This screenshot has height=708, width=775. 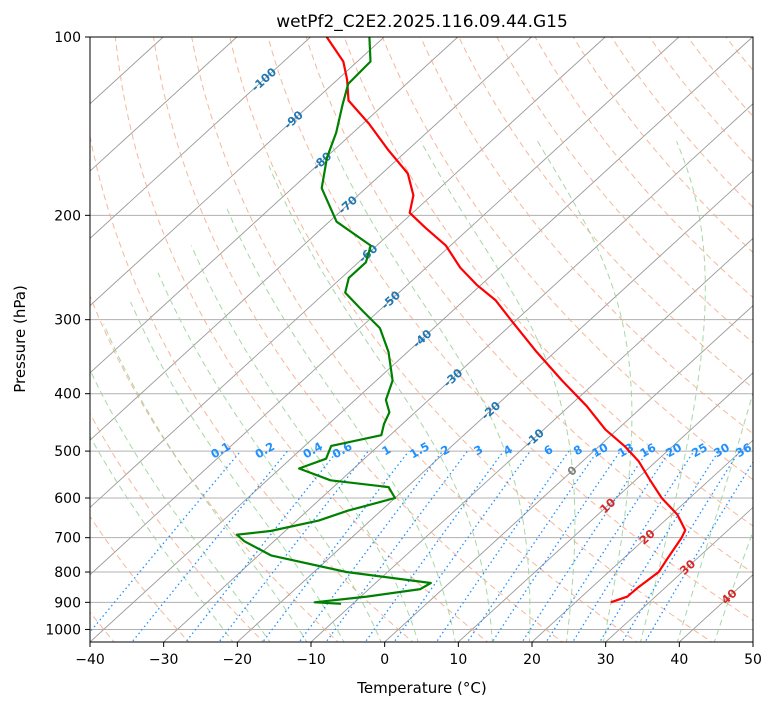 I want to click on y-tick-label: 100, so click(x=67, y=38).